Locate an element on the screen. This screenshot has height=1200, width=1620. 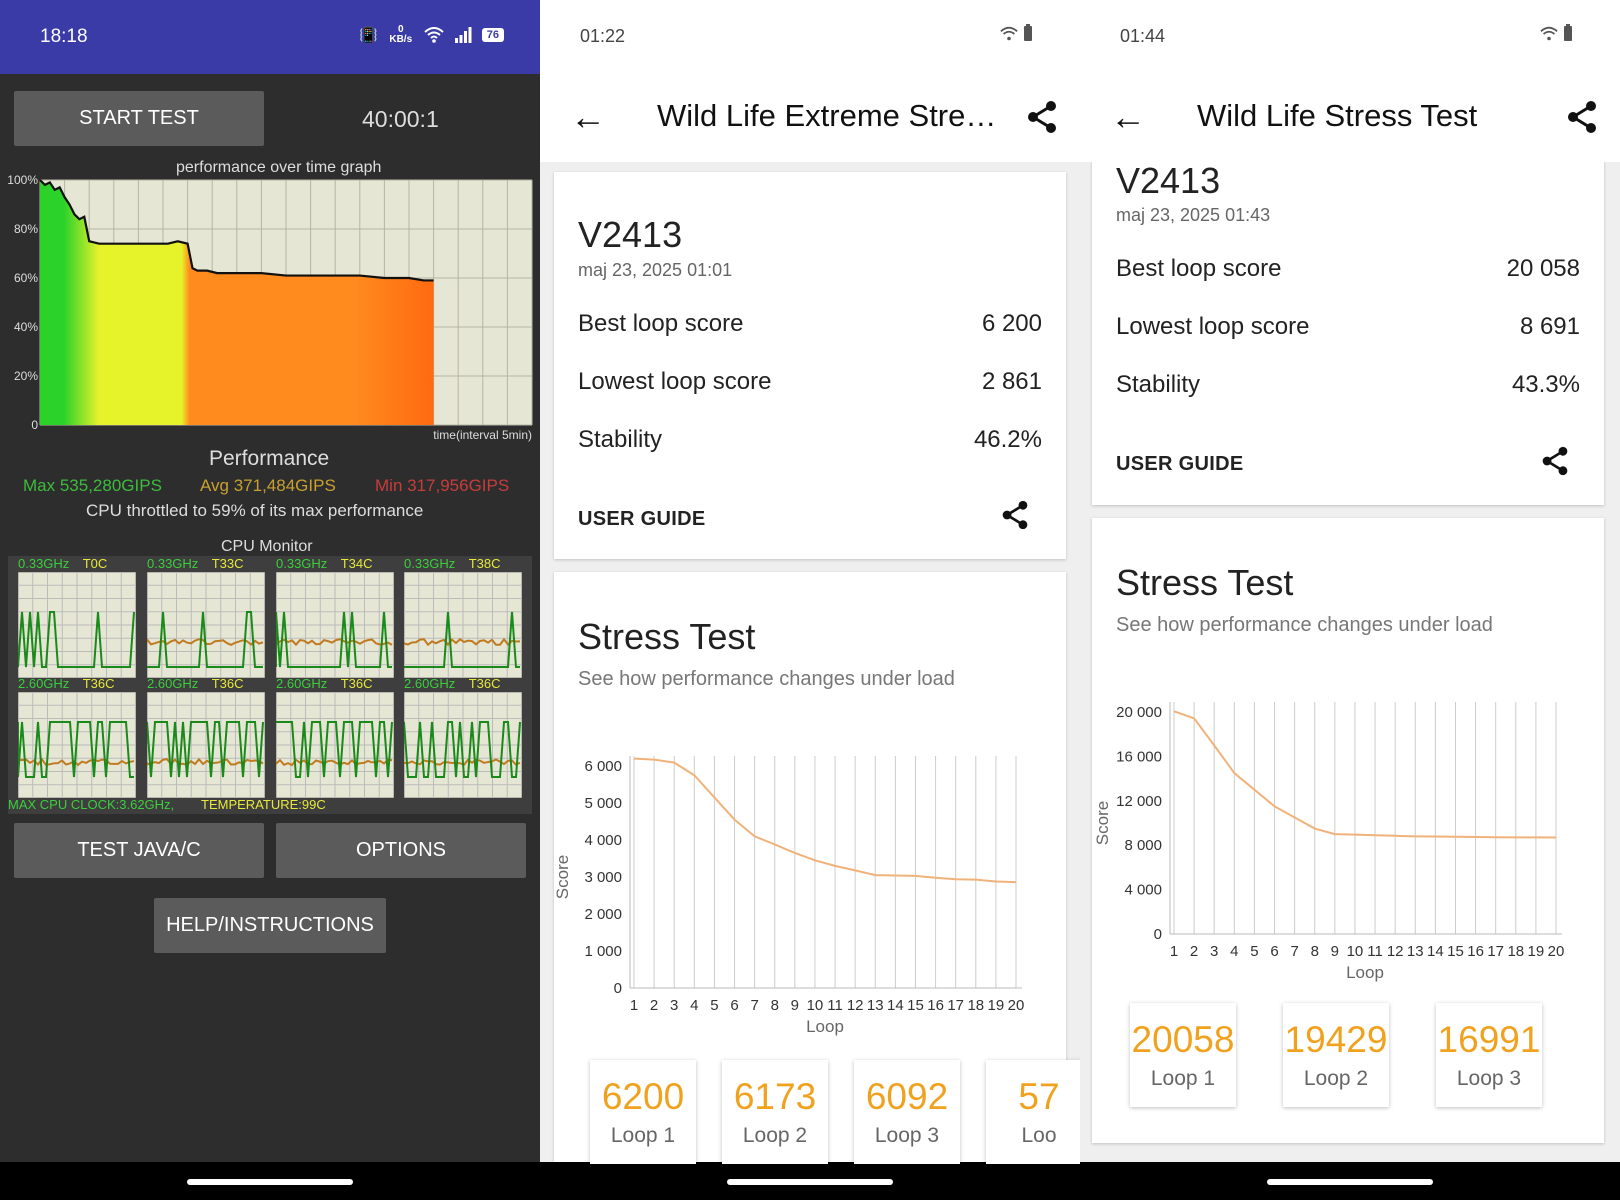
options-button: OPTIONS is located at coordinates (401, 850).